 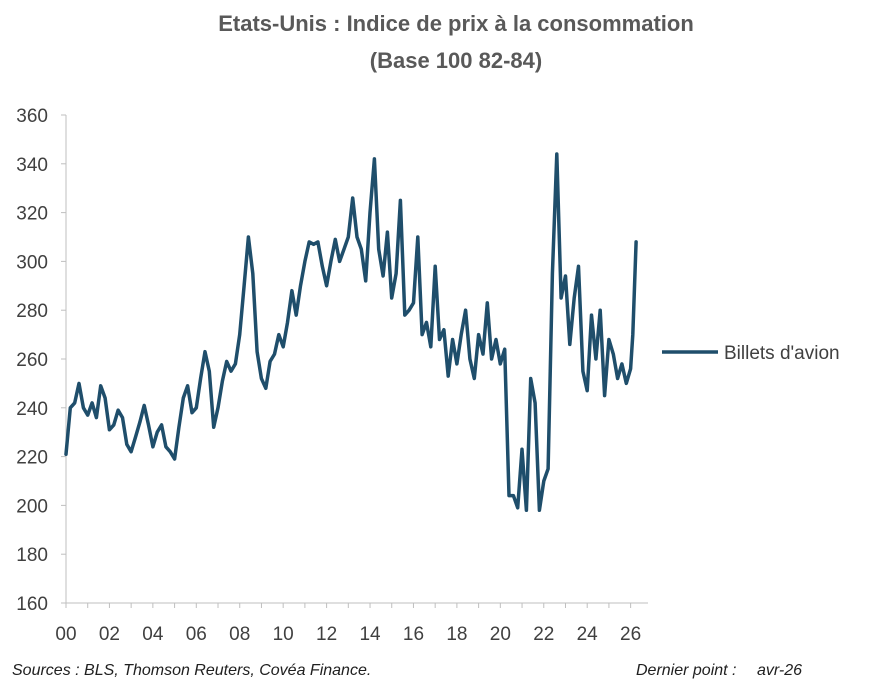 What do you see at coordinates (543, 634) in the screenshot?
I see `x-tick-label: 22` at bounding box center [543, 634].